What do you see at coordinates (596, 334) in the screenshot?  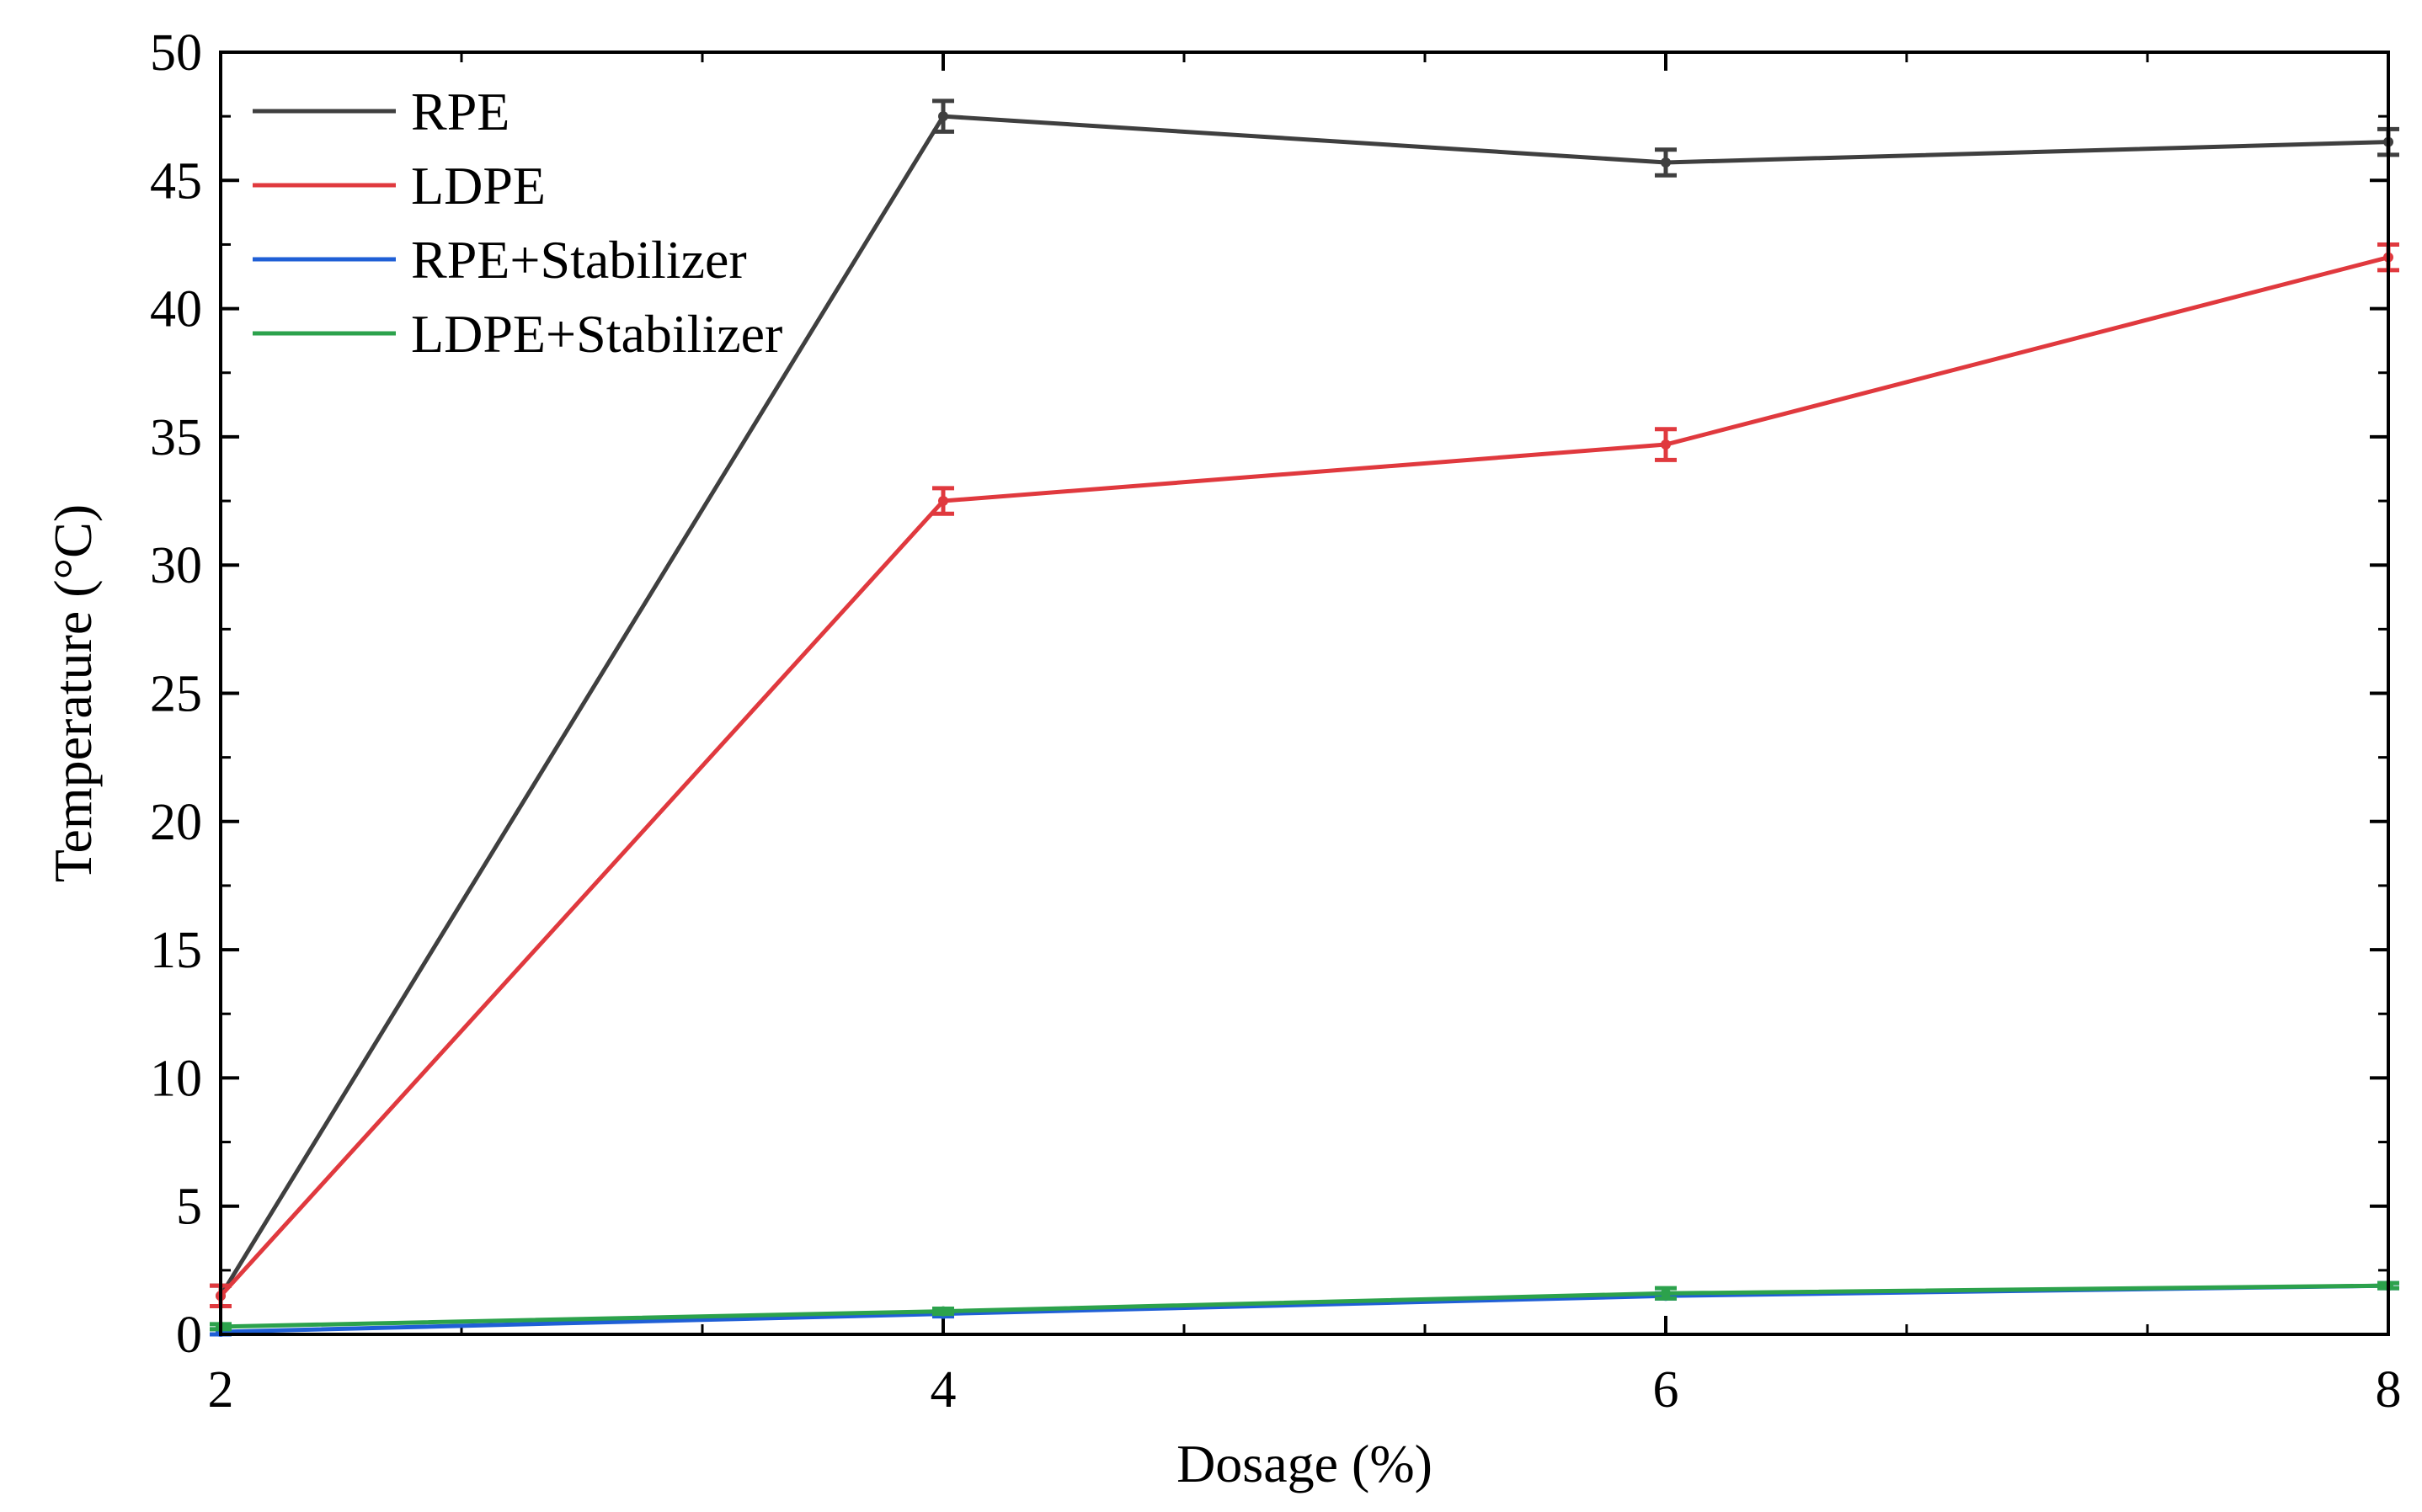 I see `legend-label: LDPE+Stabilizer` at bounding box center [596, 334].